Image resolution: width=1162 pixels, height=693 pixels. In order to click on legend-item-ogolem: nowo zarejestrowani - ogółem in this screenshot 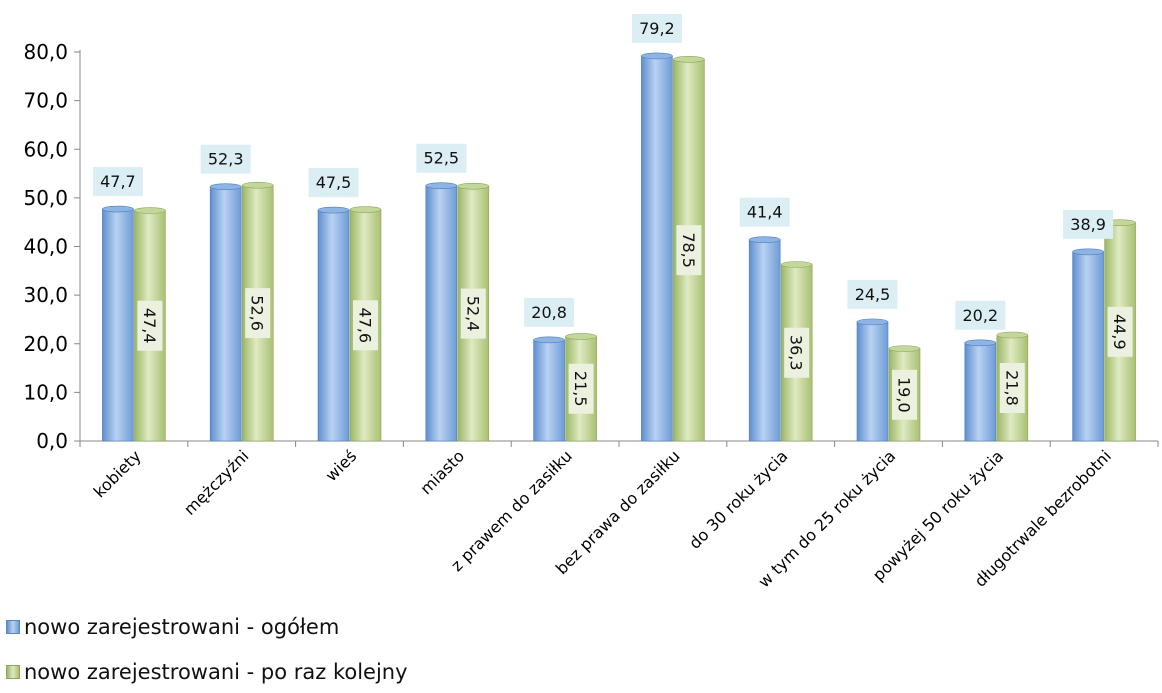, I will do `click(172, 627)`.